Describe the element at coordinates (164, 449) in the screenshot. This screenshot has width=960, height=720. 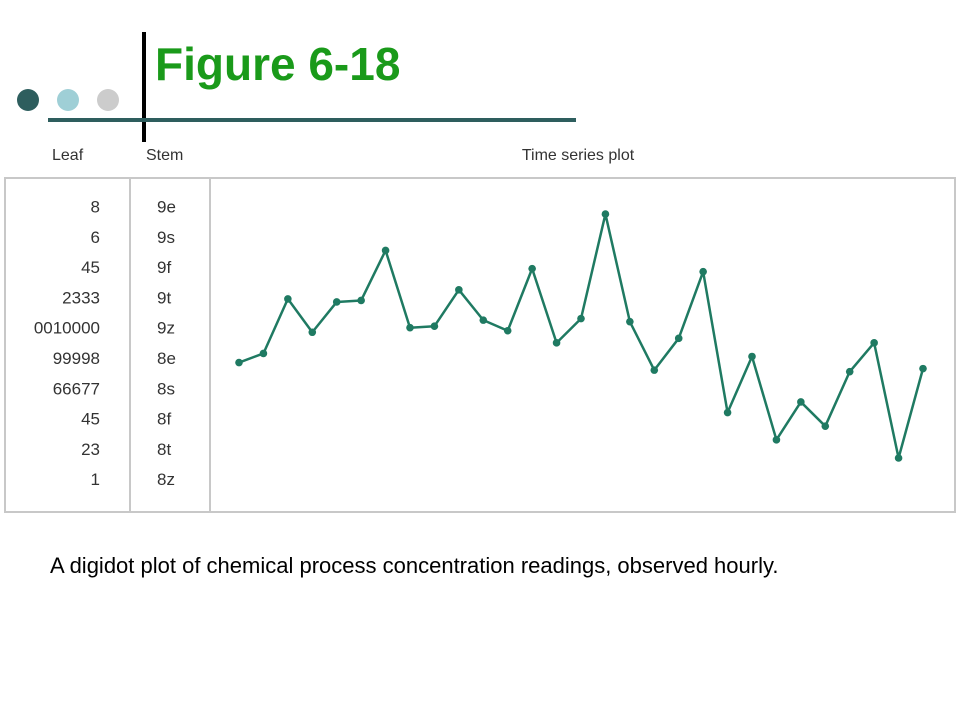
I see `stem: 8t` at that location.